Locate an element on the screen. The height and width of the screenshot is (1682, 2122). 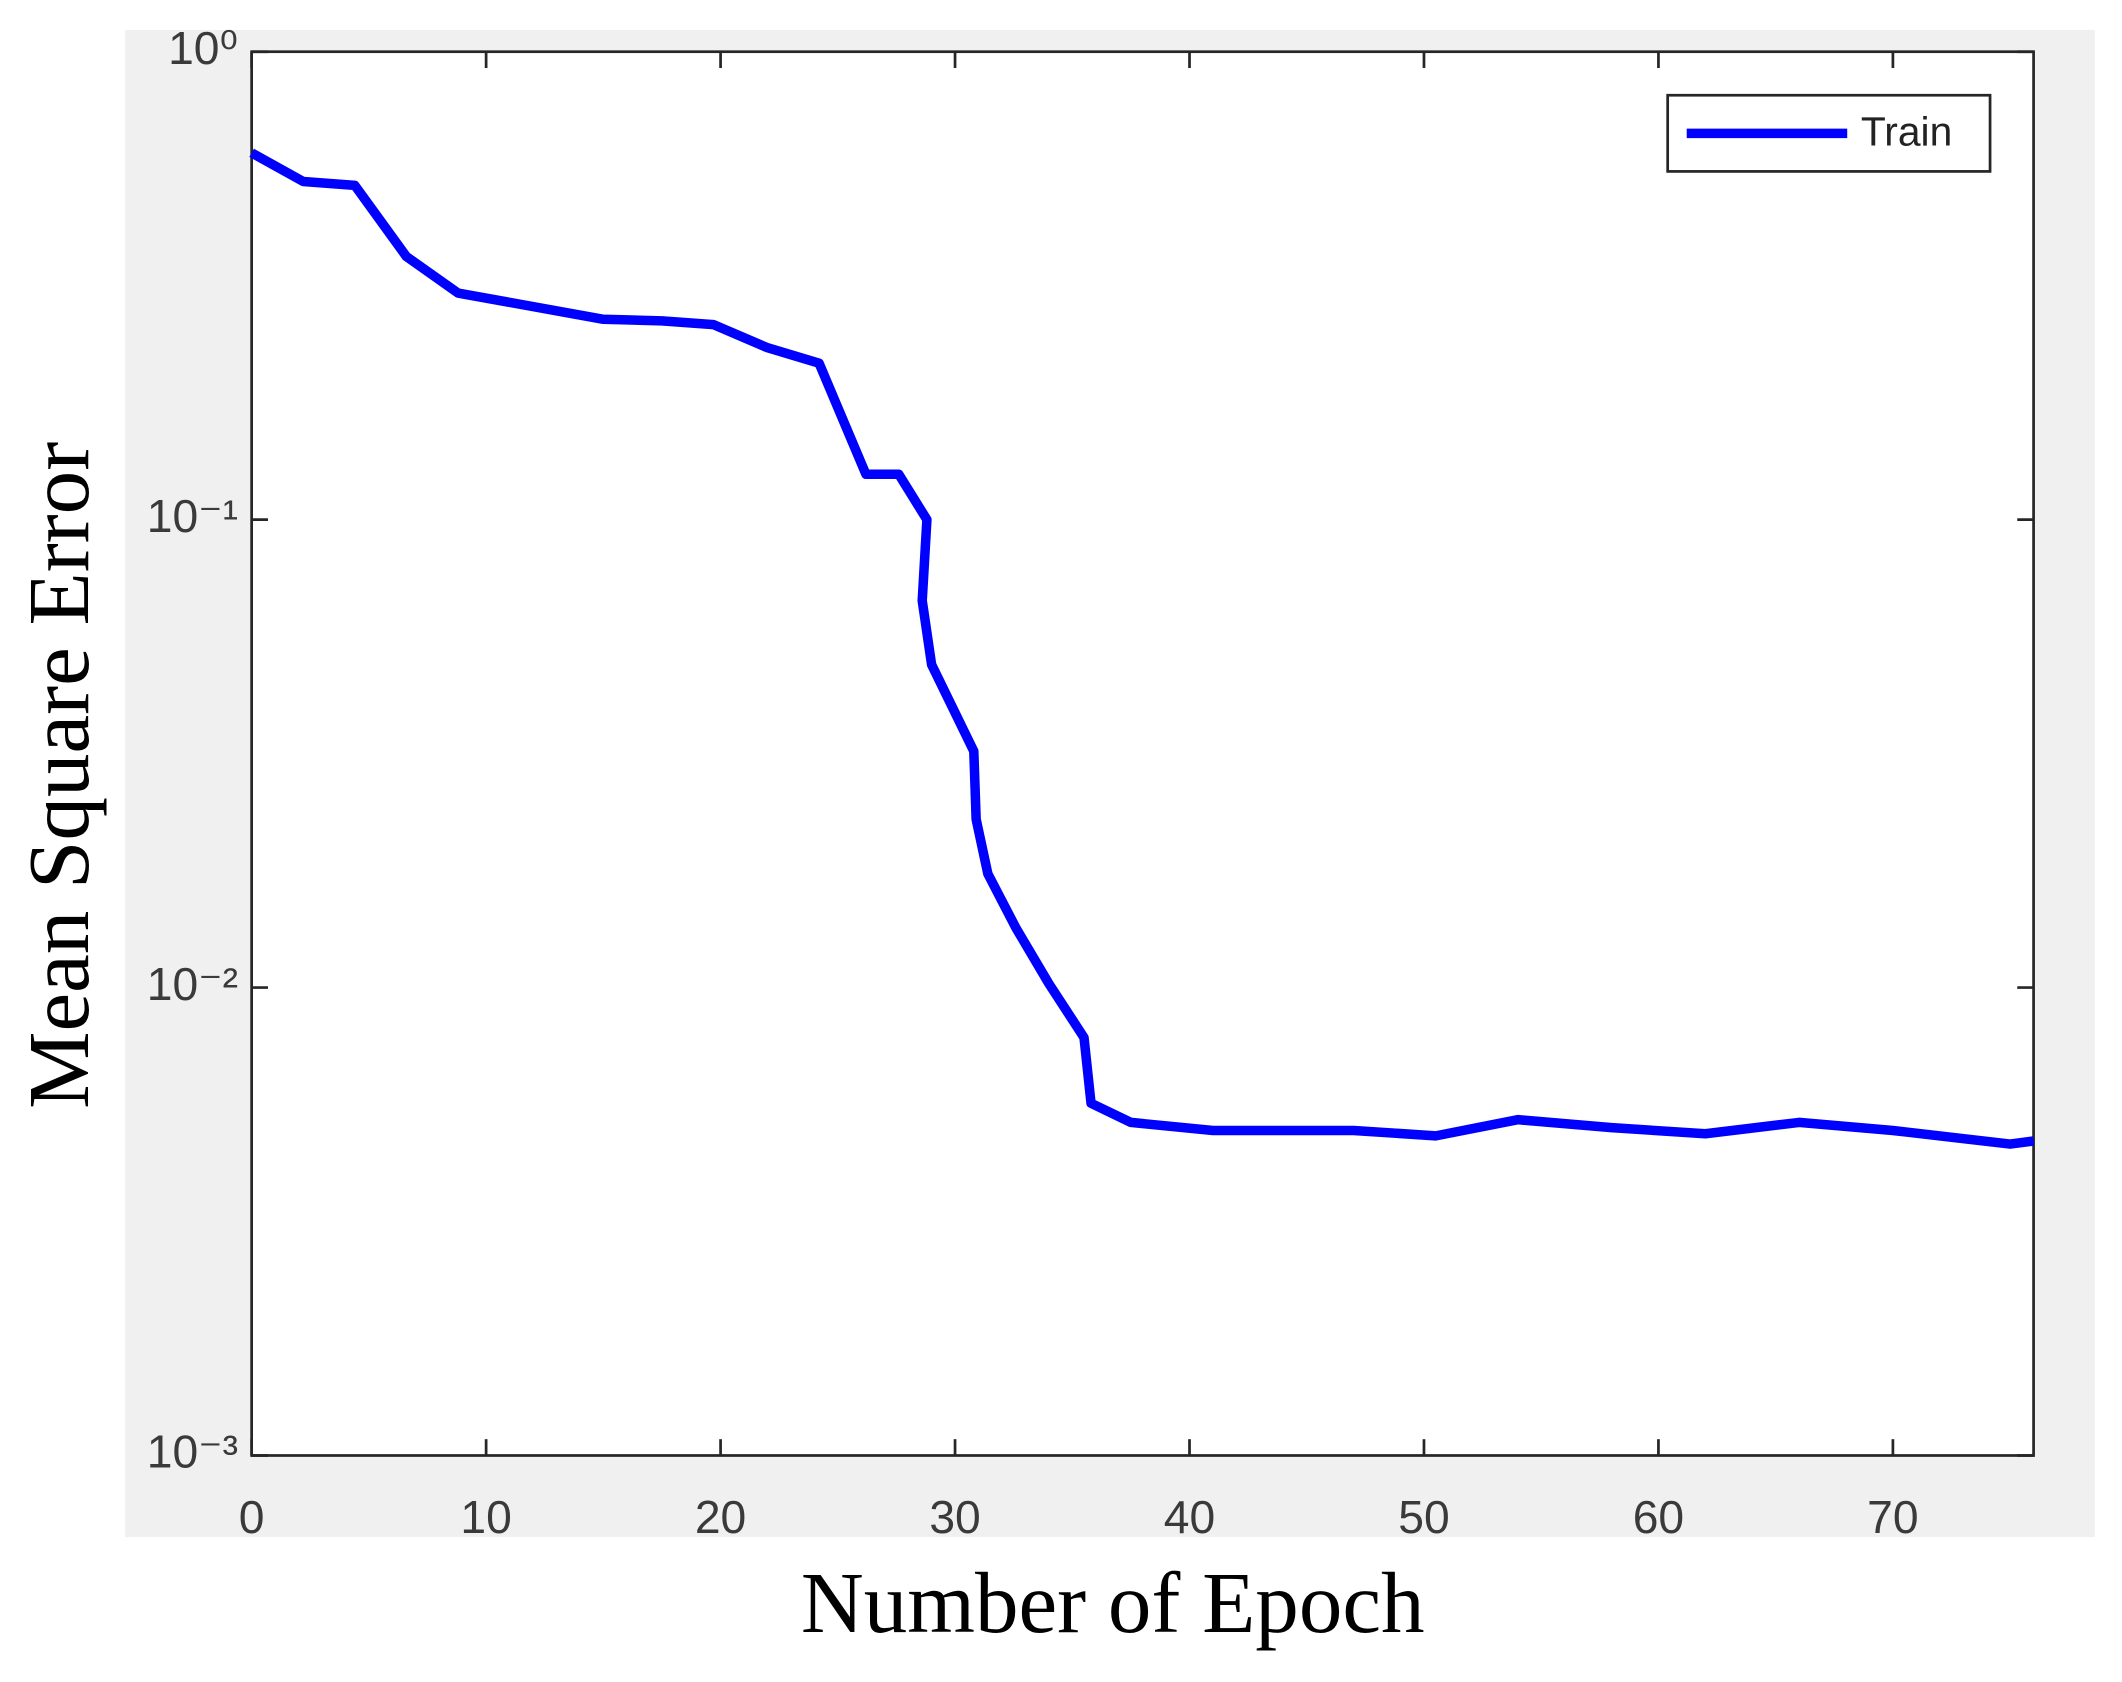
x-tick-label: 20 is located at coordinates (720, 1517).